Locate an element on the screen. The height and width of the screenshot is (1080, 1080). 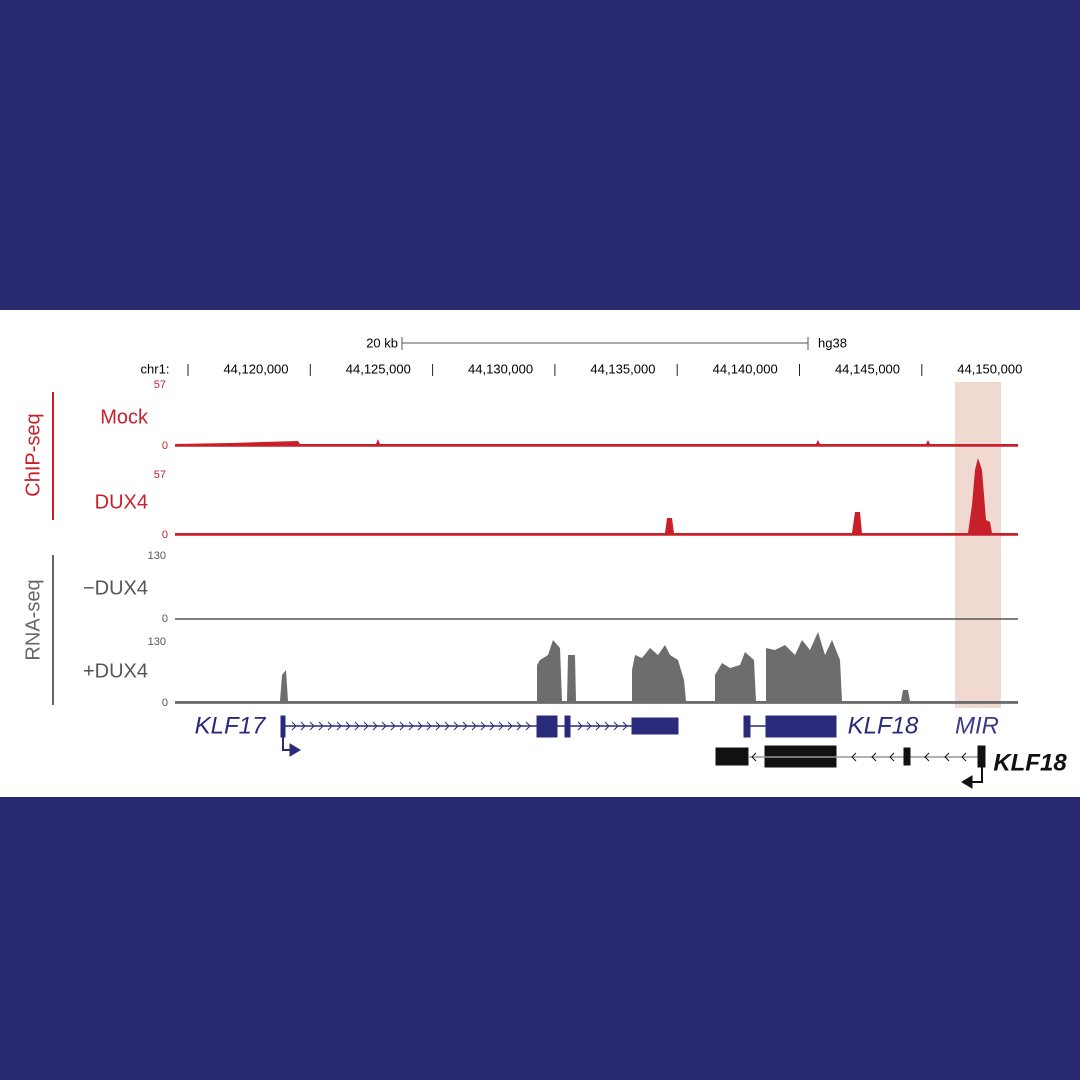
track-name: +DUX4 is located at coordinates (115, 671).